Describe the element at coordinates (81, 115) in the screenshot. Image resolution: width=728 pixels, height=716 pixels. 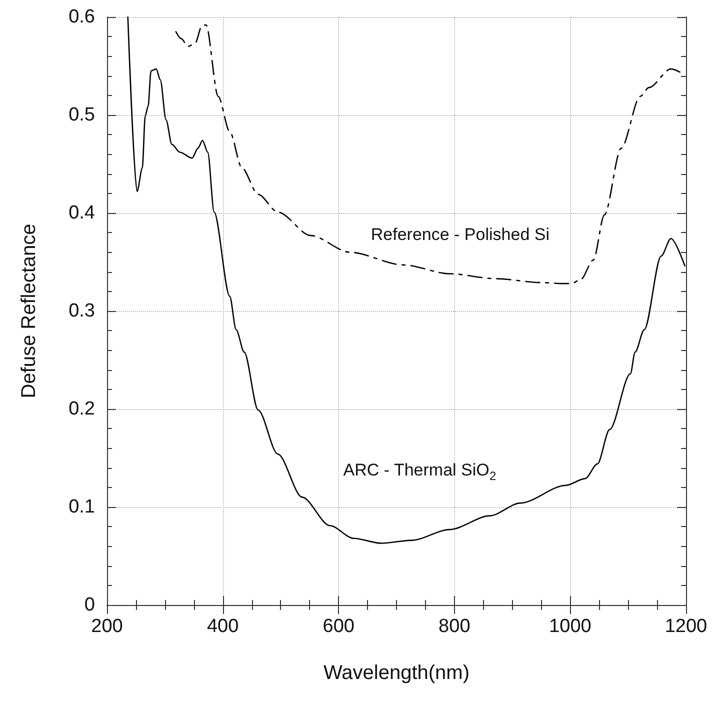
I see `y-tick-label: 0.5` at that location.